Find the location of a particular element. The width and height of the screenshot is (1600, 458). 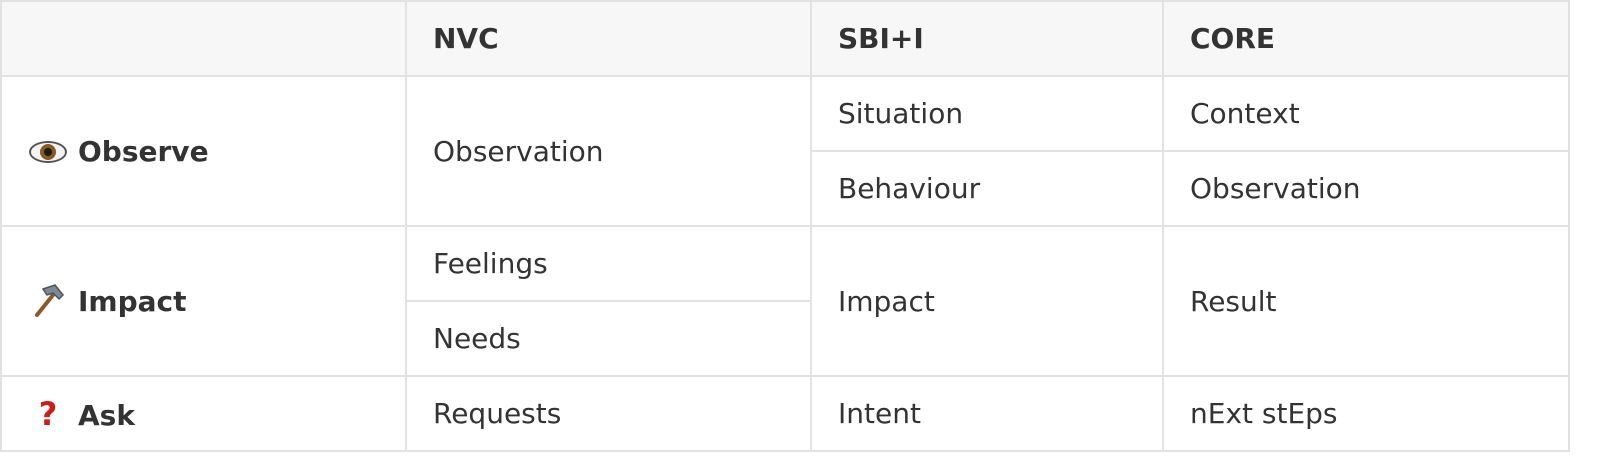

row-label-impact: Impact is located at coordinates (132, 301).